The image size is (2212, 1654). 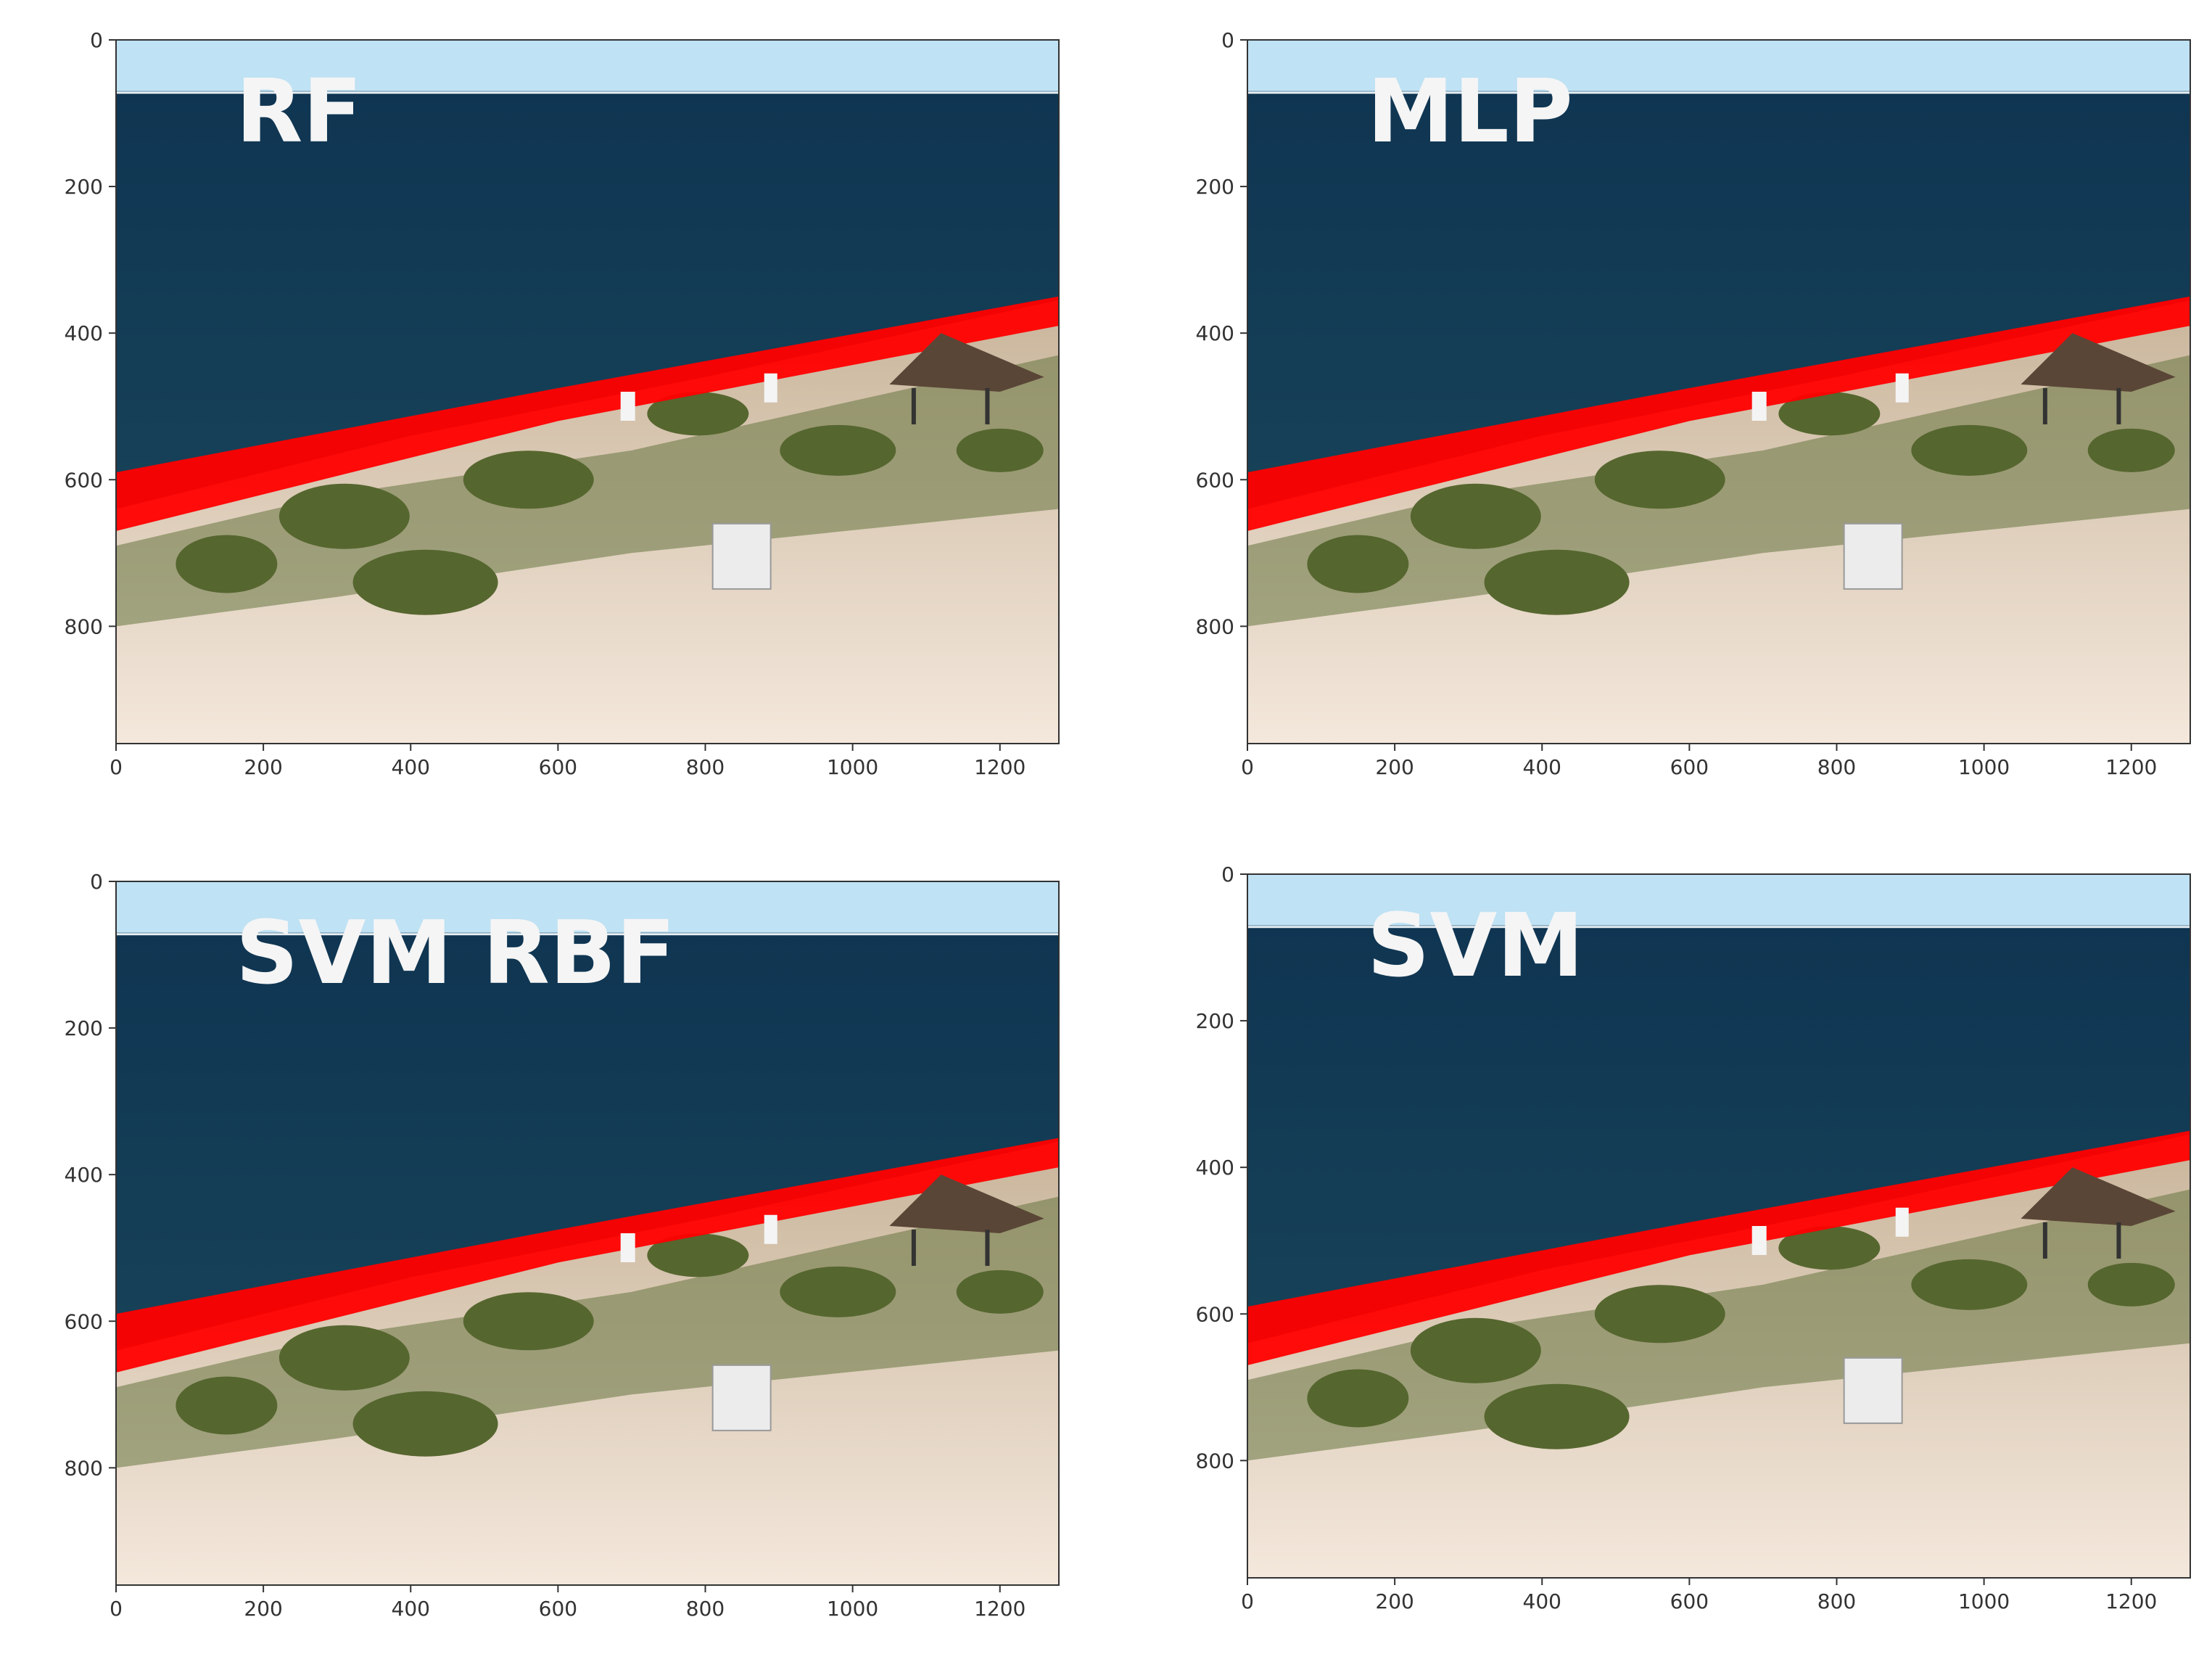 What do you see at coordinates (299, 112) in the screenshot?
I see `panel-label: RF` at bounding box center [299, 112].